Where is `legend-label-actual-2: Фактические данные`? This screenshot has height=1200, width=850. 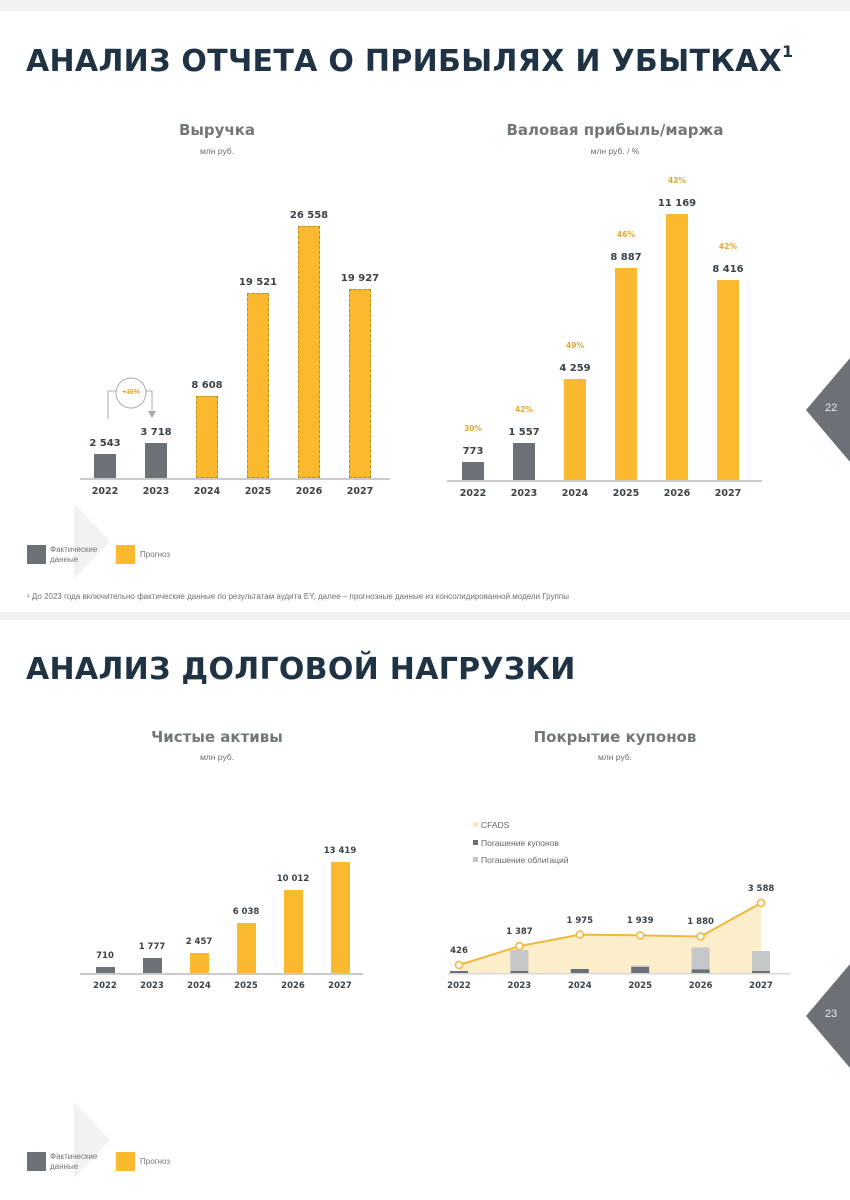
legend-label-actual-2: Фактические данные is located at coordinates (74, 1161).